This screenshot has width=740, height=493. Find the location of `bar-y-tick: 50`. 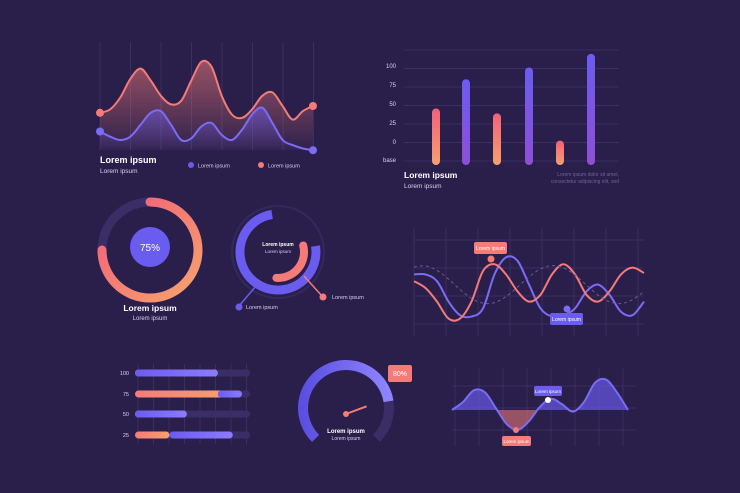

bar-y-tick: 50 is located at coordinates (392, 105).